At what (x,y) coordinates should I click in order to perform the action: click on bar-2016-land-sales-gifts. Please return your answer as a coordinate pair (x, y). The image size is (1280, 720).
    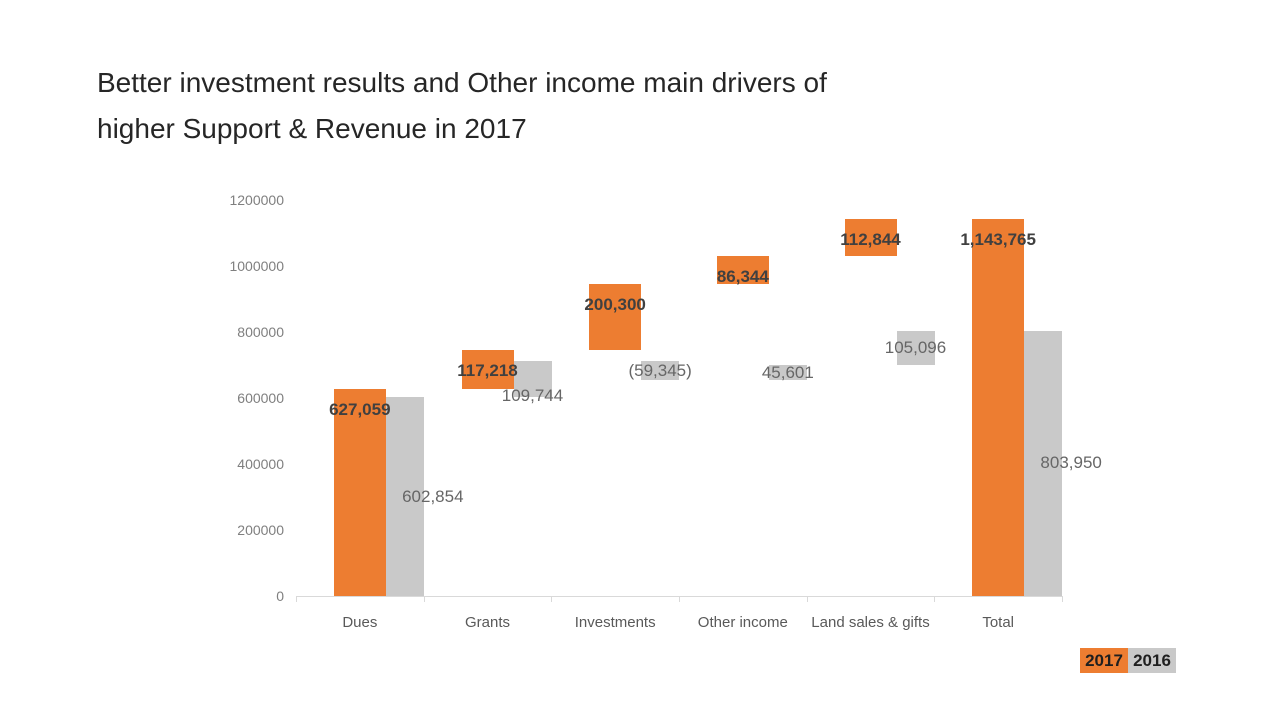
    Looking at the image, I should click on (915, 348).